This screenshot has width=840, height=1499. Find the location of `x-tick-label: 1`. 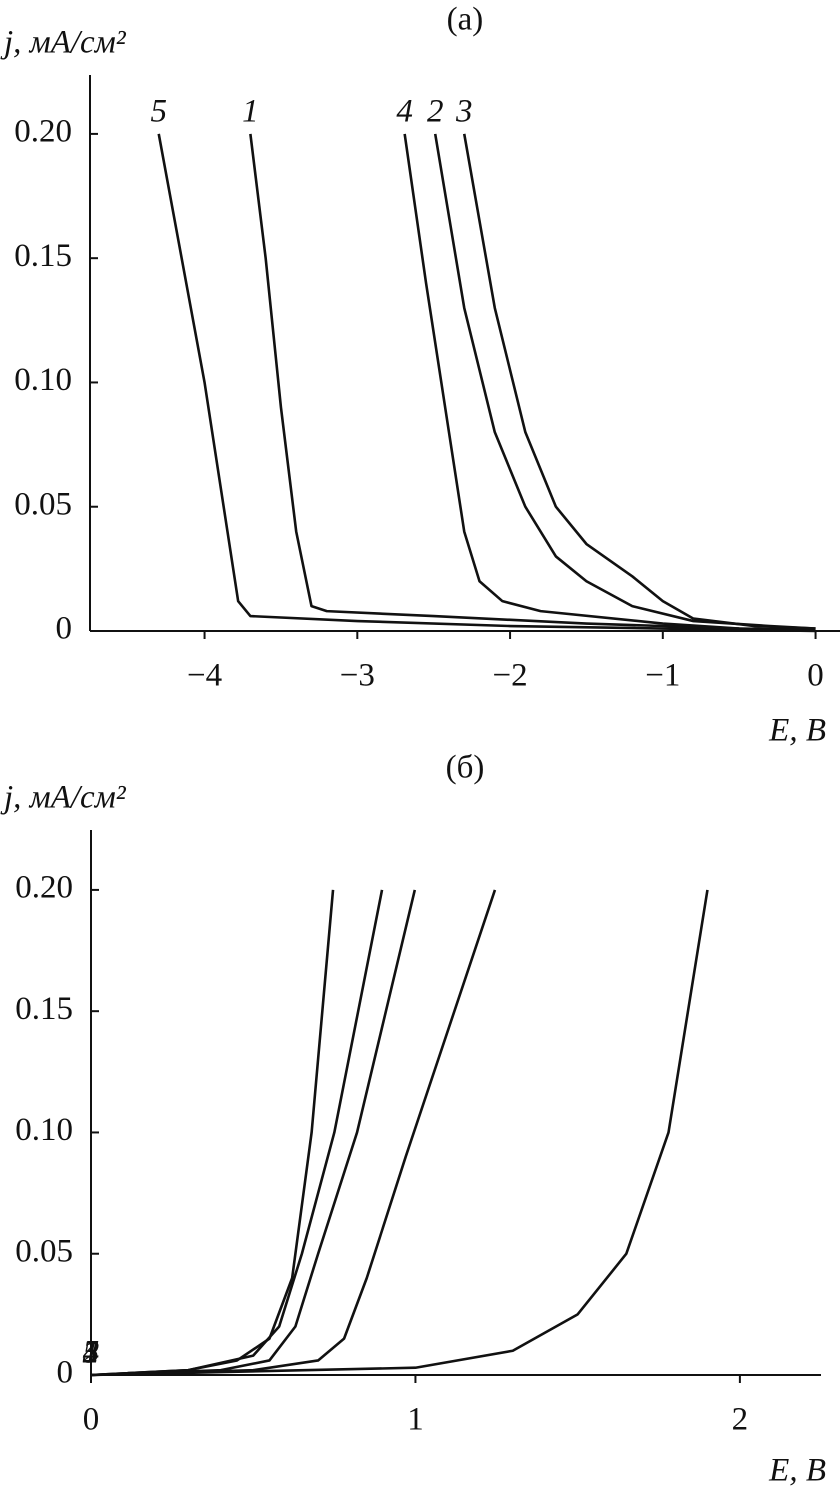

x-tick-label: 1 is located at coordinates (415, 1420).